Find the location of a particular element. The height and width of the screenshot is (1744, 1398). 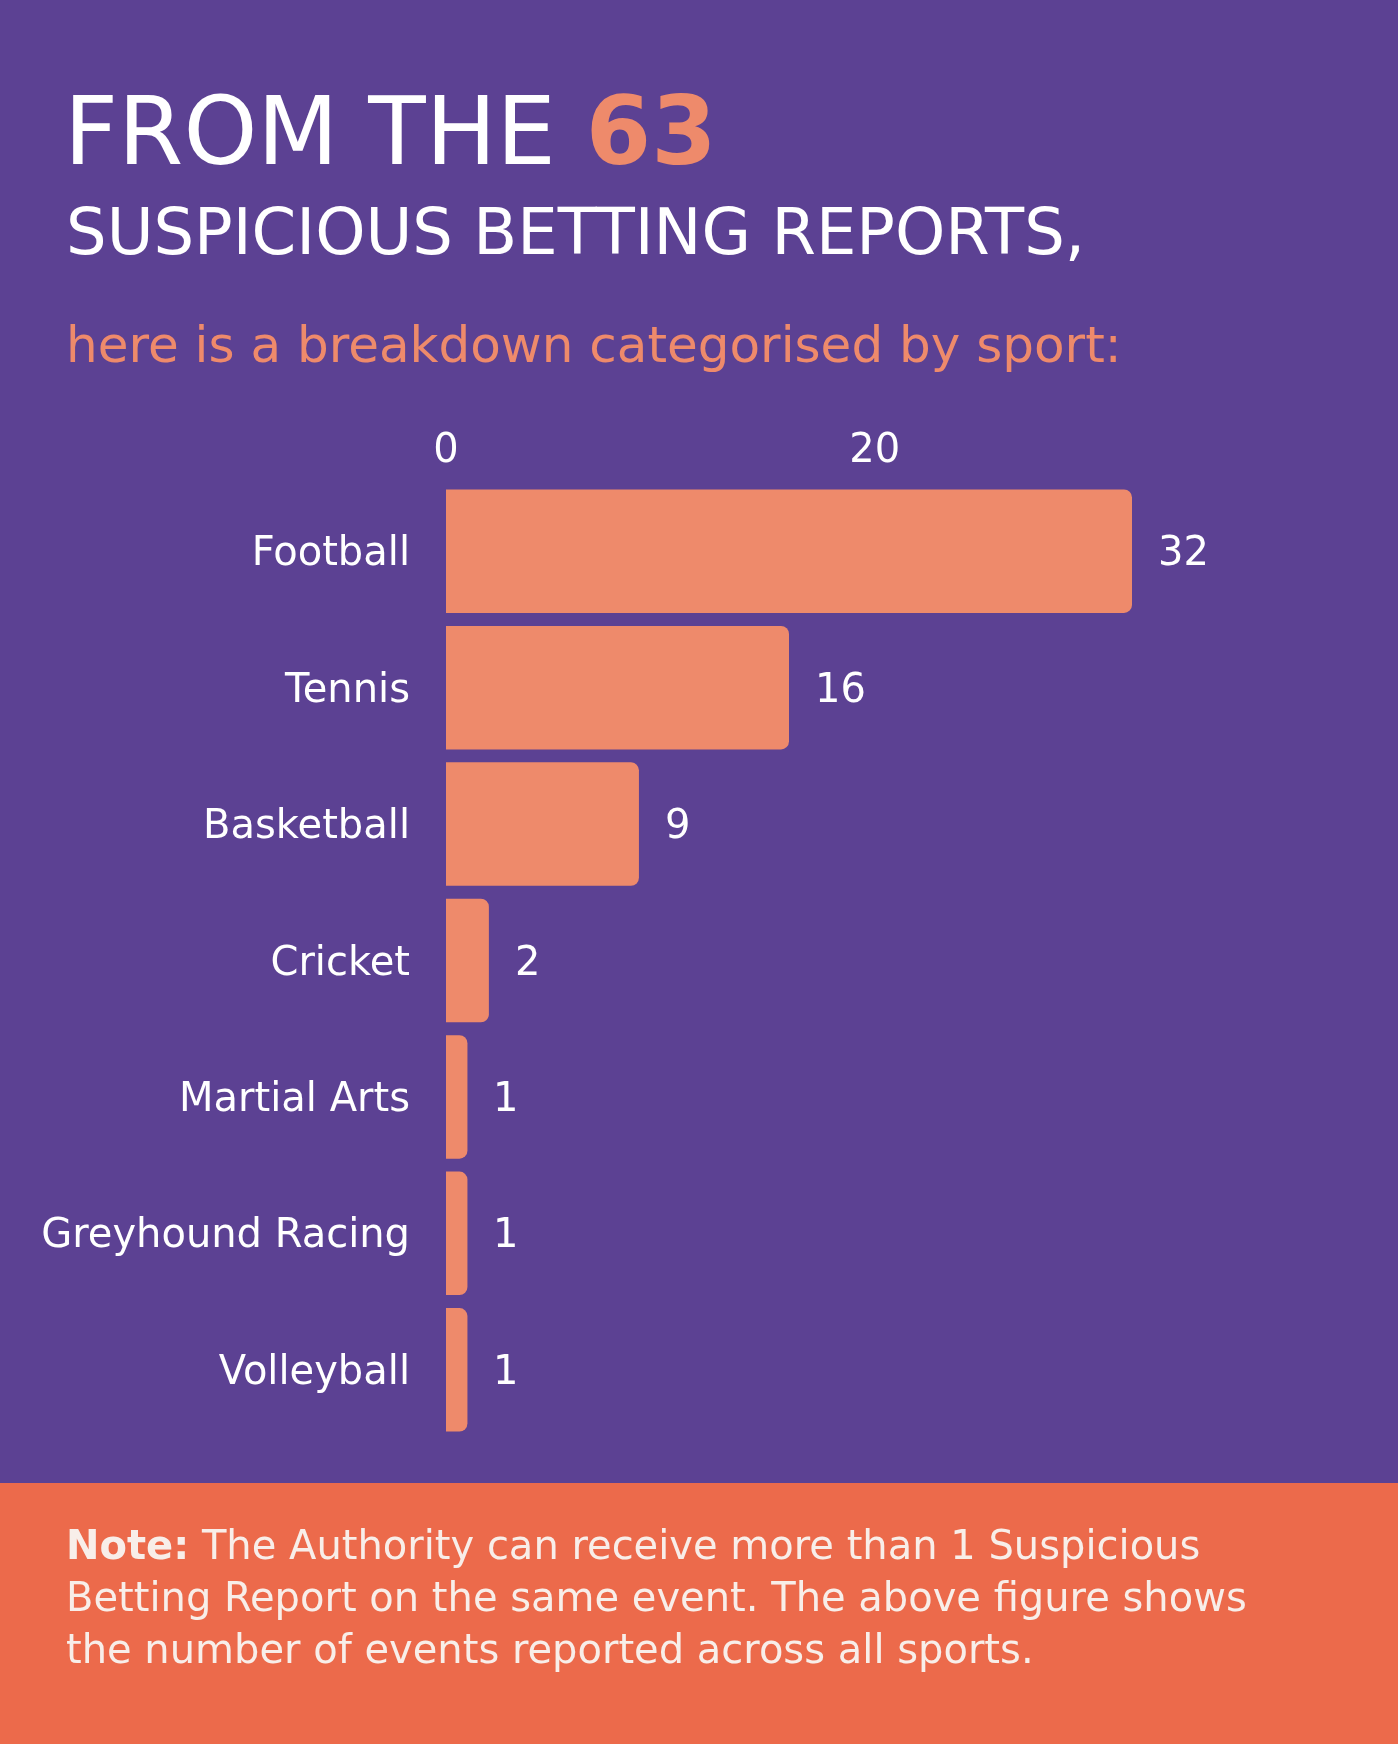

y-tick-label: Football is located at coordinates (330, 551).